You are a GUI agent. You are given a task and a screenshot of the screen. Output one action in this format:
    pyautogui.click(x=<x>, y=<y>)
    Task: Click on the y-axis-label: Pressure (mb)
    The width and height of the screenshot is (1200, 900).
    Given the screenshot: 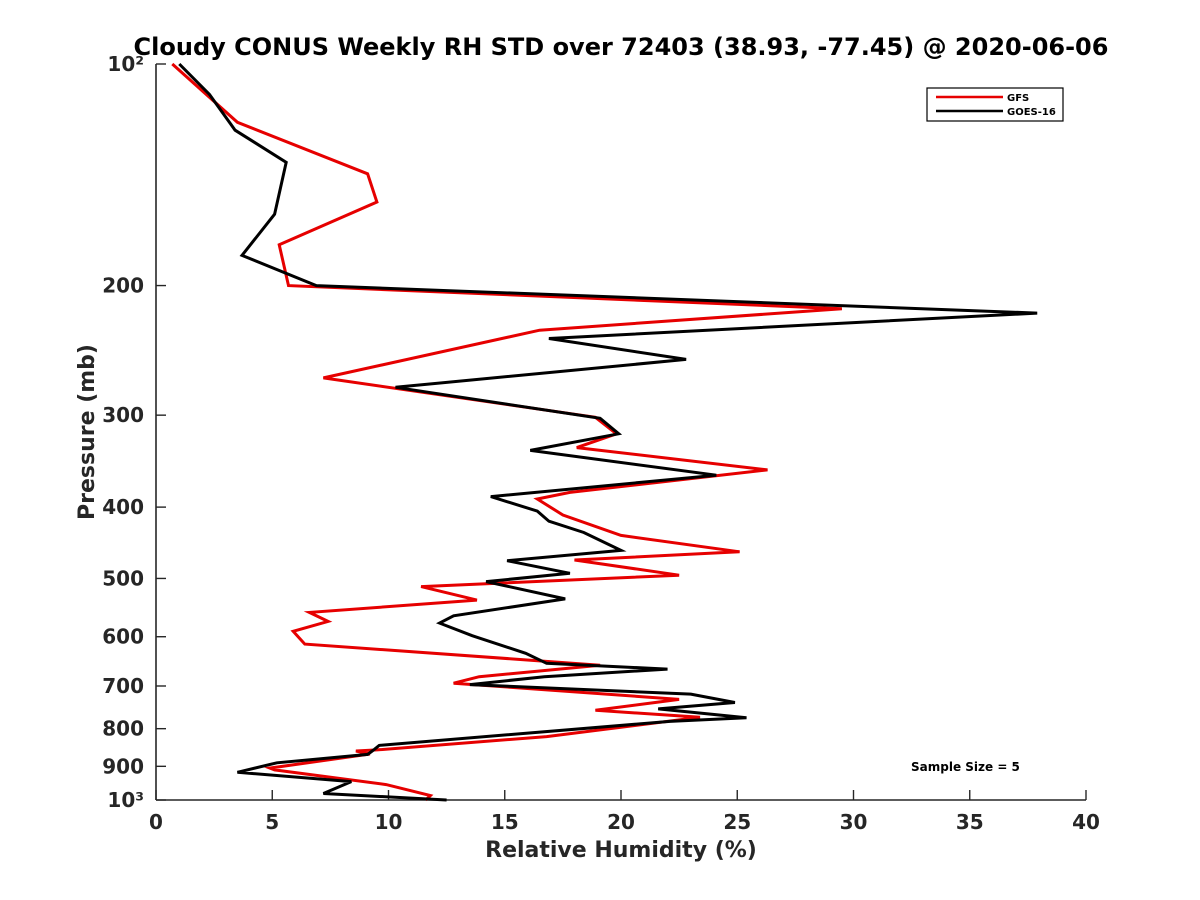 What is the action you would take?
    pyautogui.click(x=87, y=432)
    